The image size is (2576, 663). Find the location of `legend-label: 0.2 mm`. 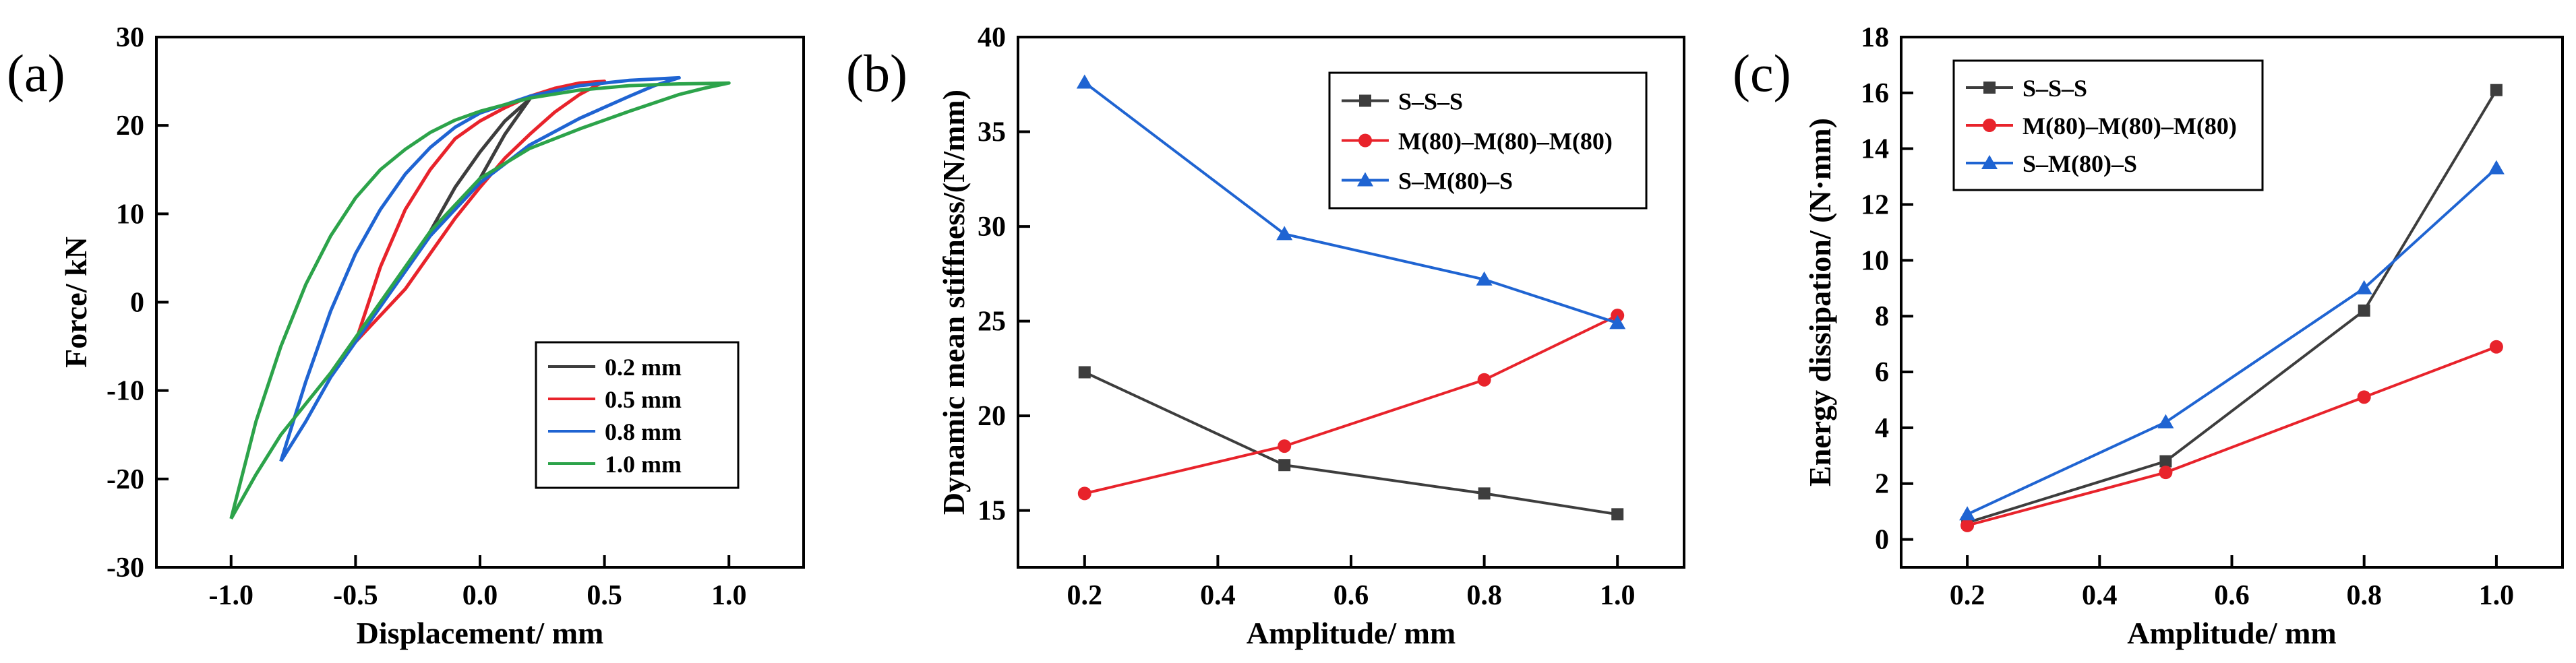

legend-label: 0.2 mm is located at coordinates (643, 368).